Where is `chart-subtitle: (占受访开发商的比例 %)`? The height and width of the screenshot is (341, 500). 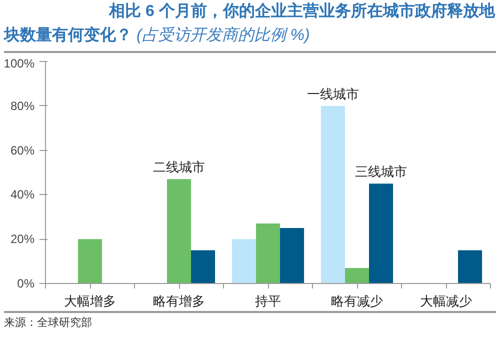 chart-subtitle: (占受访开发商的比例 %) is located at coordinates (223, 35).